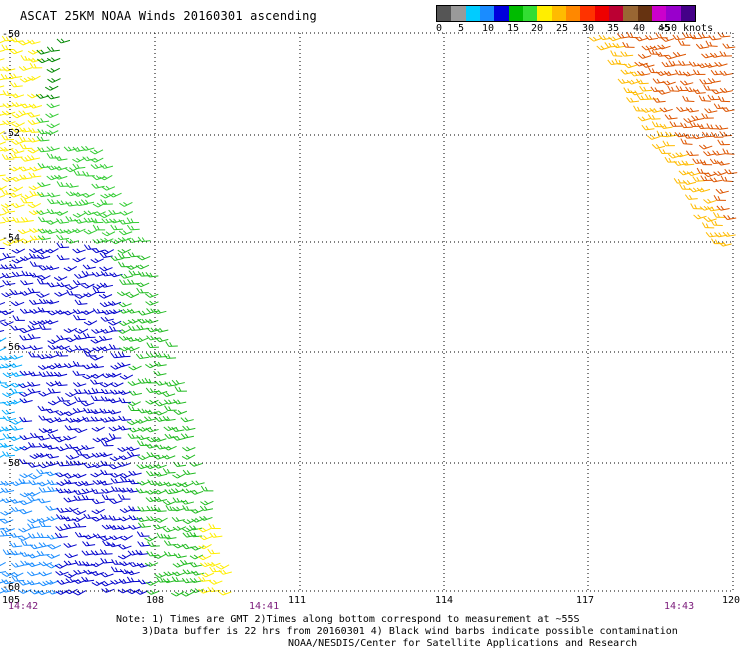  What do you see at coordinates (562, 28) in the screenshot?
I see `scale-label: 25` at bounding box center [562, 28].